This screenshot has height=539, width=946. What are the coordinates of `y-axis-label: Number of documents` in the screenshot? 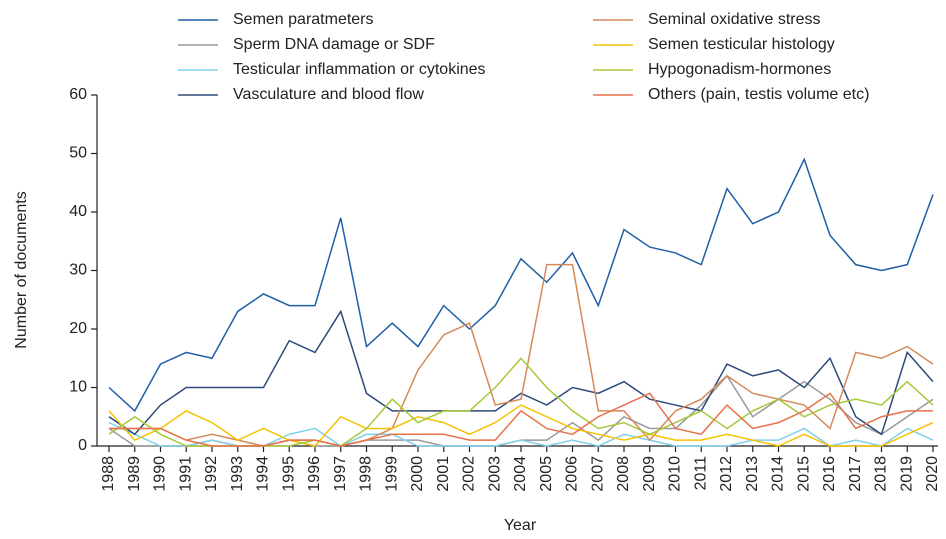 It's located at (21, 269).